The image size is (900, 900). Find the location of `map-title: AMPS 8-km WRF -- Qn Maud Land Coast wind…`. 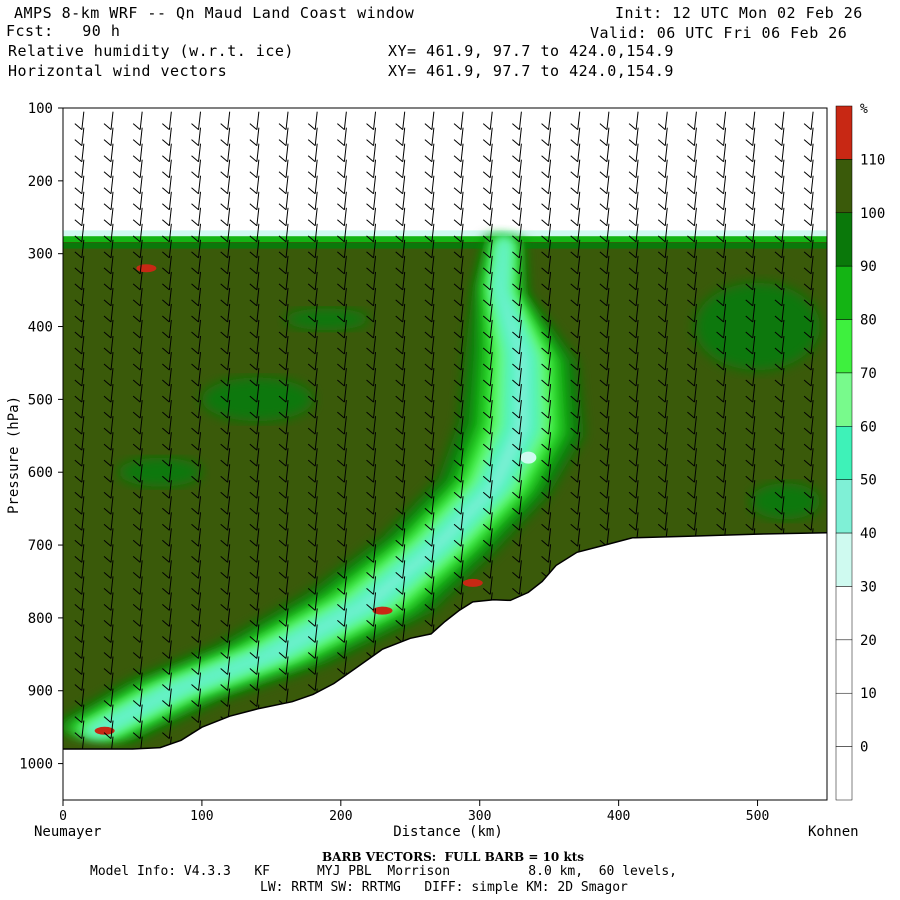

map-title: AMPS 8-km WRF -- Qn Maud Land Coast wind… is located at coordinates (214, 13).